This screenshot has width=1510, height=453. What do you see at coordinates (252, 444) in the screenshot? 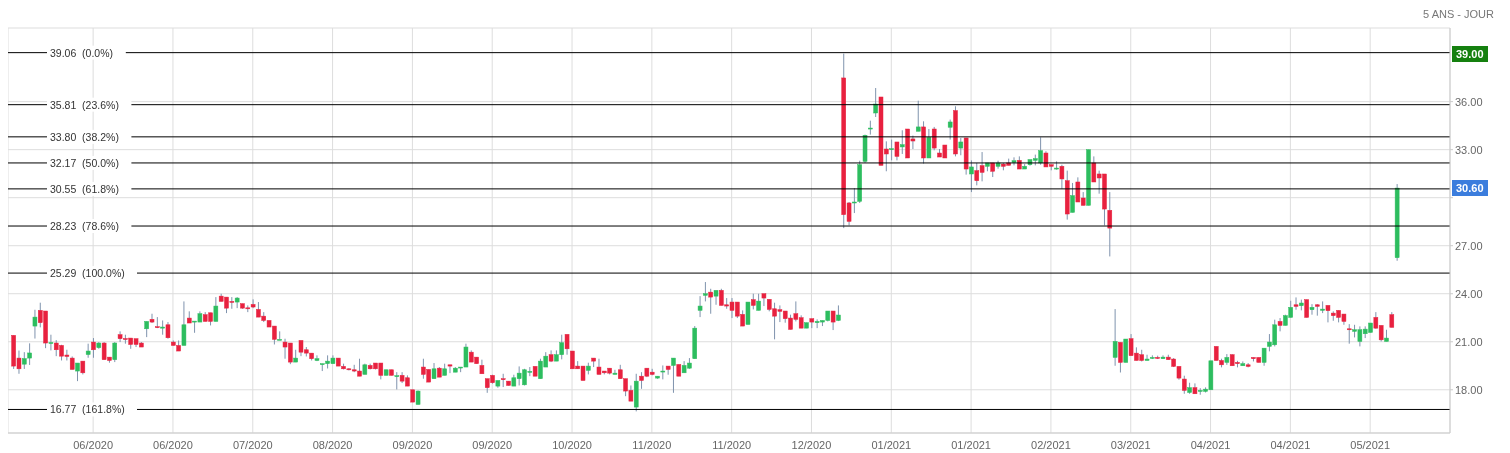
I see `x-tick-label: 07/2020` at bounding box center [252, 444].